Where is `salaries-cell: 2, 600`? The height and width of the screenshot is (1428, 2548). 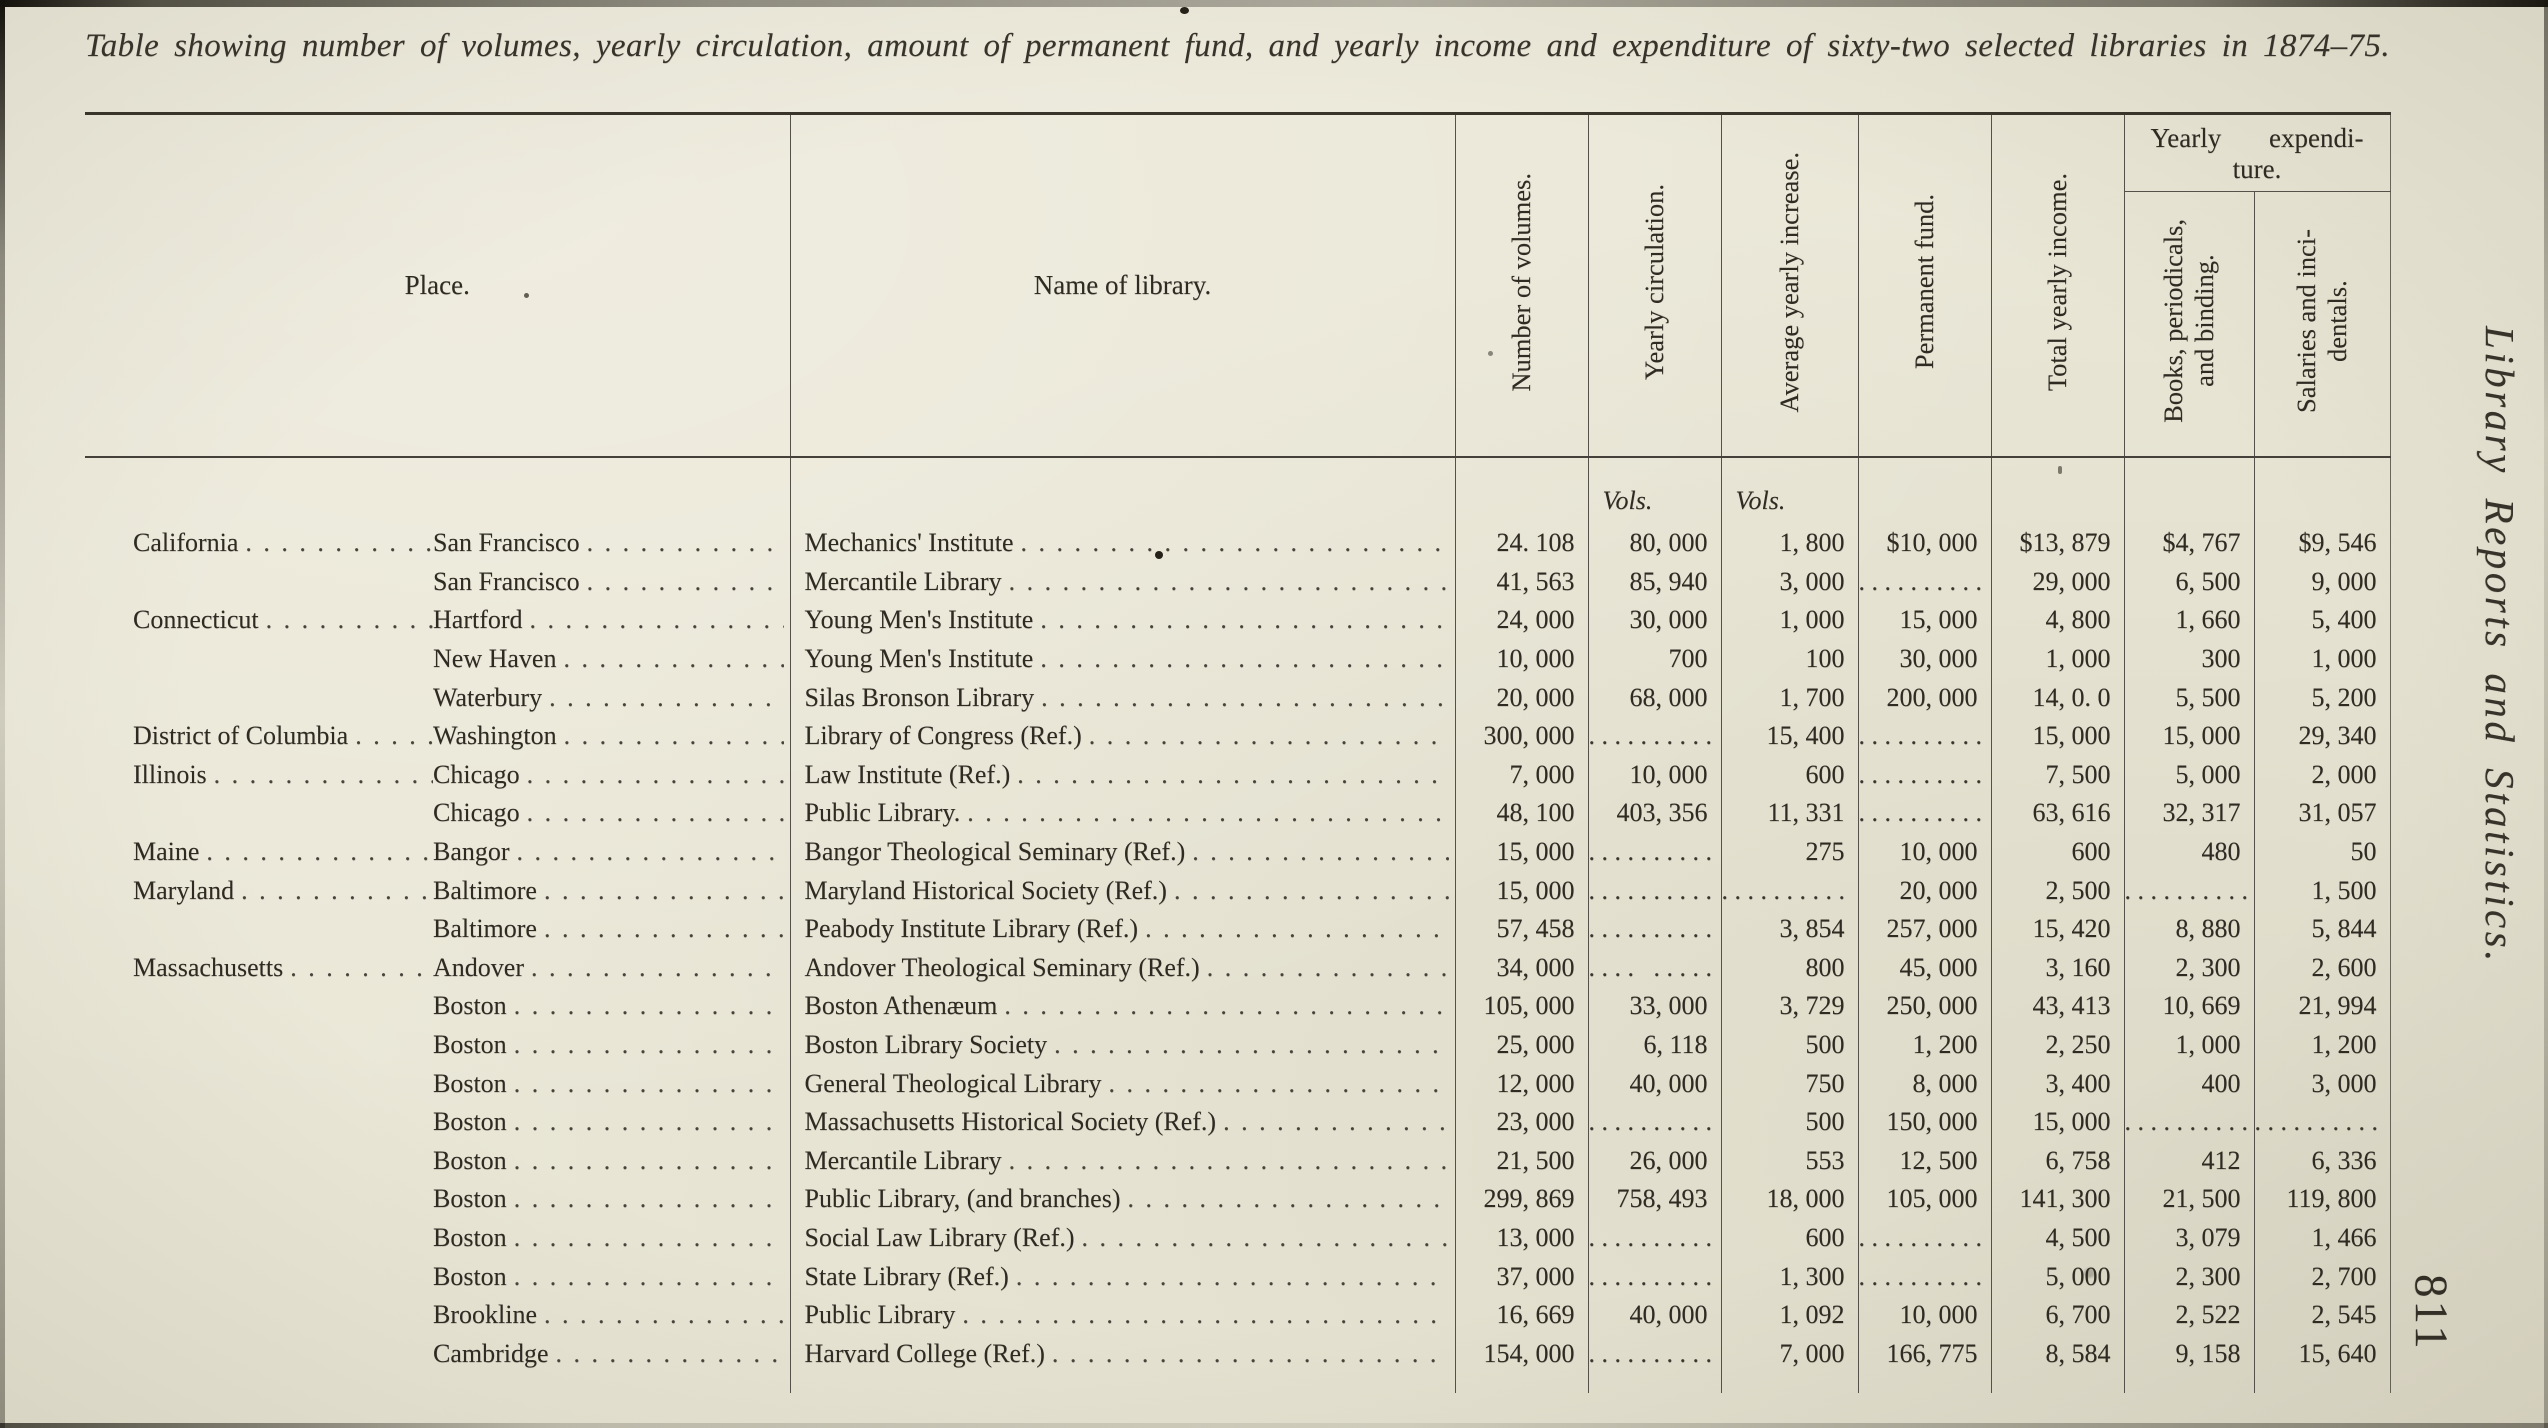
salaries-cell: 2, 600 is located at coordinates (2322, 968).